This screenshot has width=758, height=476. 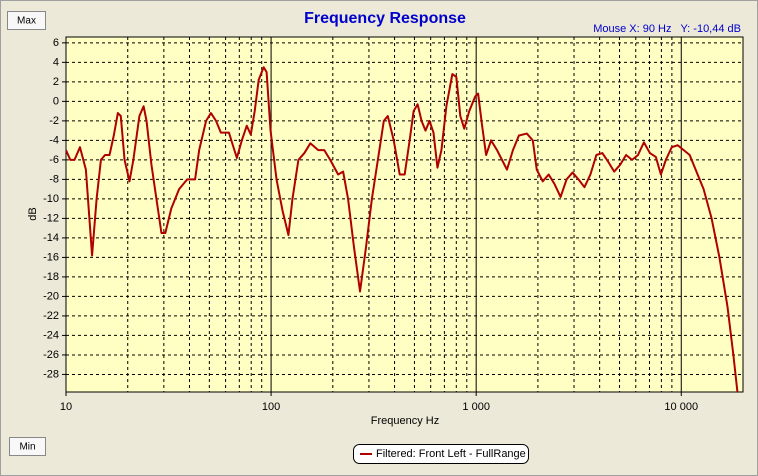 I want to click on y-tick-label: -8, so click(x=54, y=179).